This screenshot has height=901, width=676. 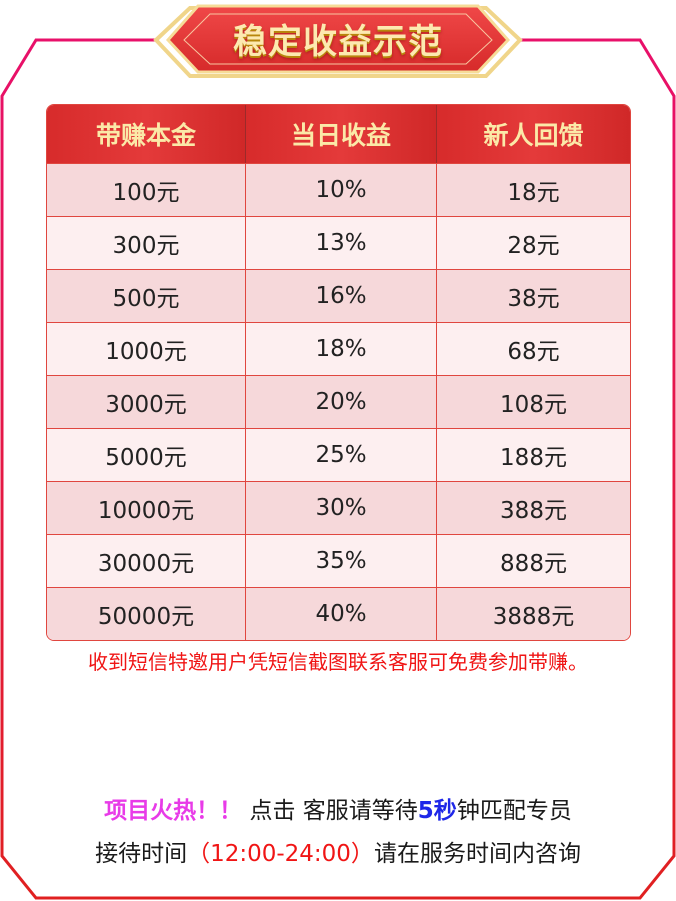 I want to click on table-row: 10000元 30% 388元, so click(x=338, y=507).